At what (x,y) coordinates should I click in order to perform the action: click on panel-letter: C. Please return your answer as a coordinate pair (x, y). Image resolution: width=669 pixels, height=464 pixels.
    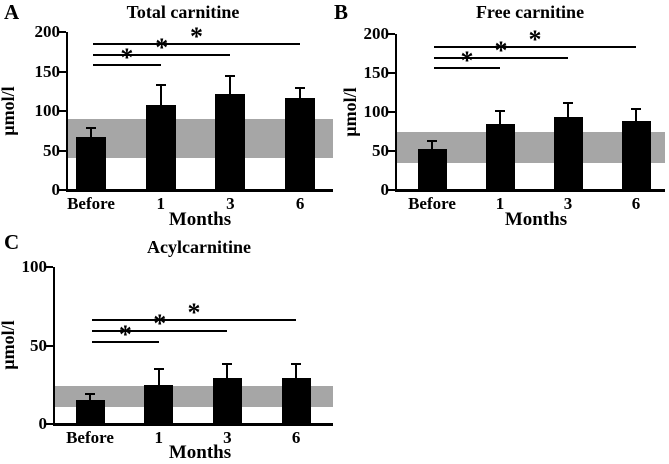
    Looking at the image, I should click on (12, 242).